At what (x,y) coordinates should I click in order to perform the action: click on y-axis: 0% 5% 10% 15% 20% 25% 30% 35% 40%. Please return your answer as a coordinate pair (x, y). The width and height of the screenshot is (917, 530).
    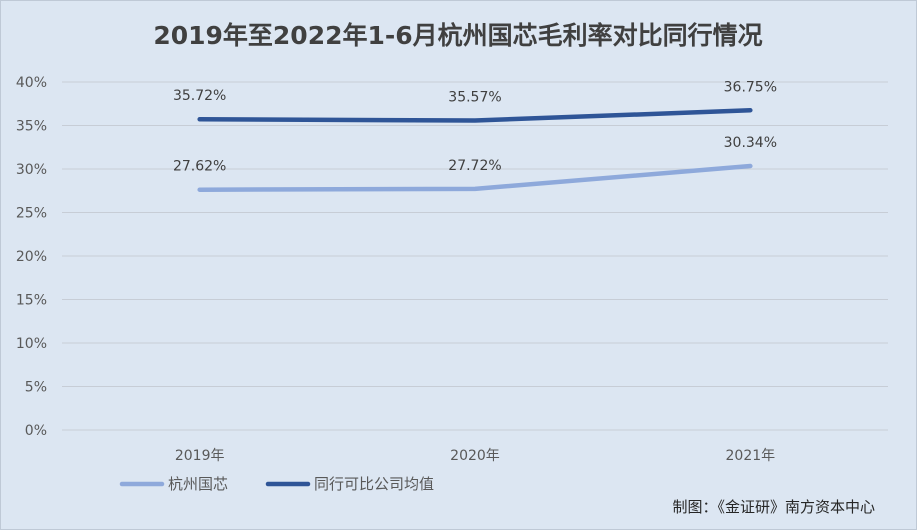
    Looking at the image, I should click on (31, 257).